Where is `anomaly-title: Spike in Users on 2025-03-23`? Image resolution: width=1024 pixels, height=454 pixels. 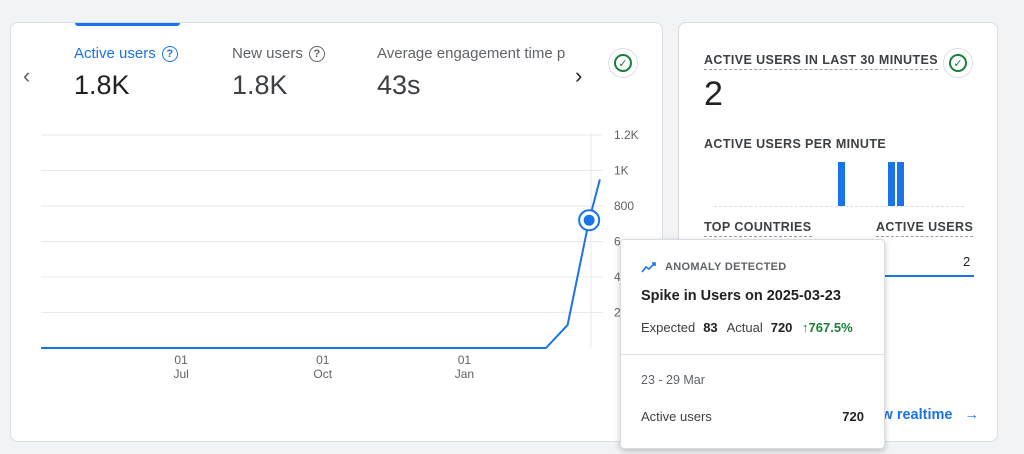 anomaly-title: Spike in Users on 2025-03-23 is located at coordinates (741, 296).